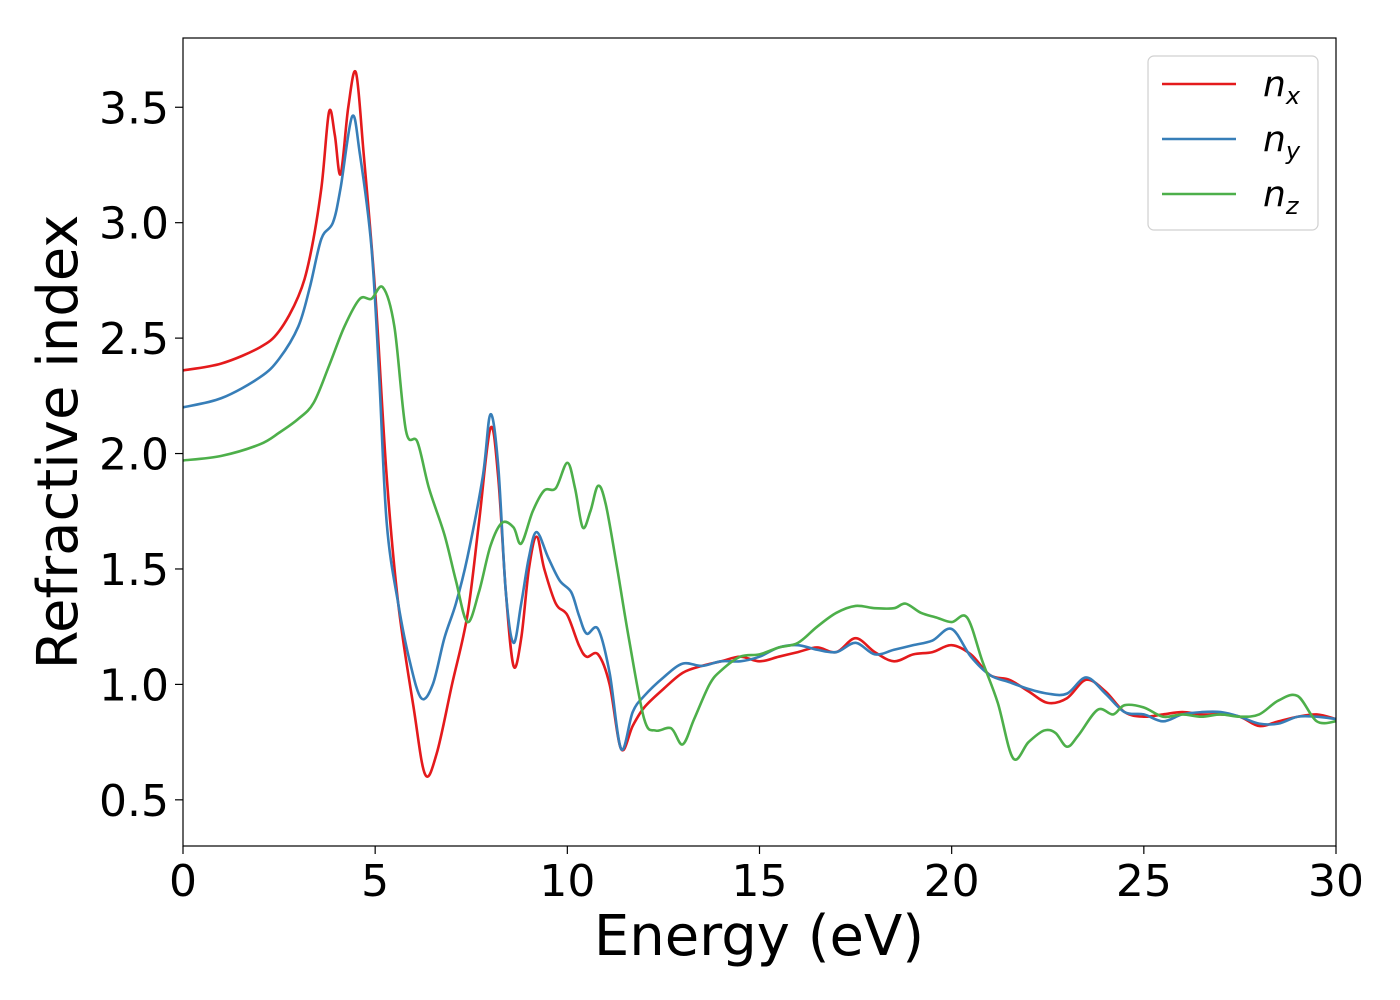  I want to click on y-tick-label: 1.5, so click(134, 570).